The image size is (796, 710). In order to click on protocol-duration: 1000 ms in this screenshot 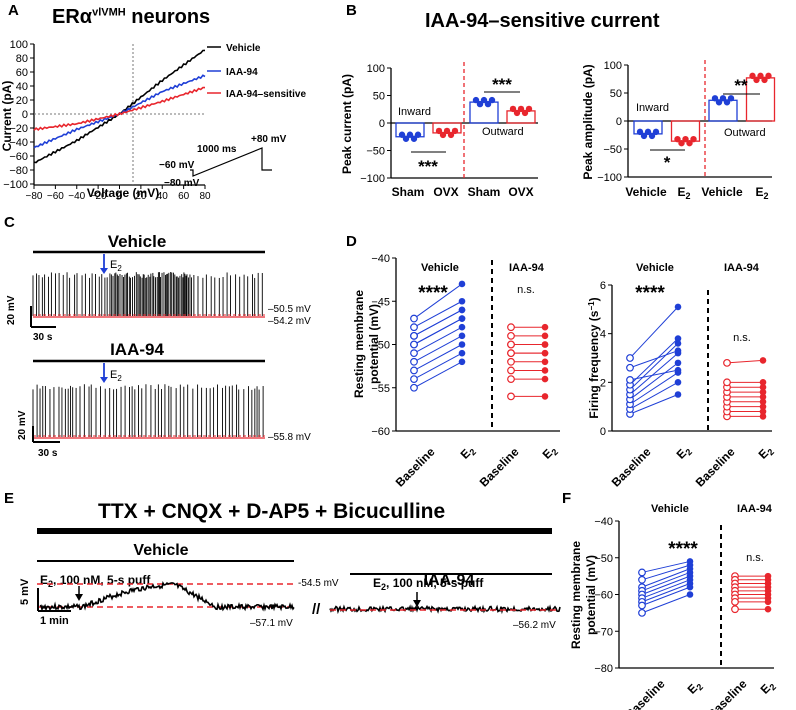, I will do `click(217, 149)`.